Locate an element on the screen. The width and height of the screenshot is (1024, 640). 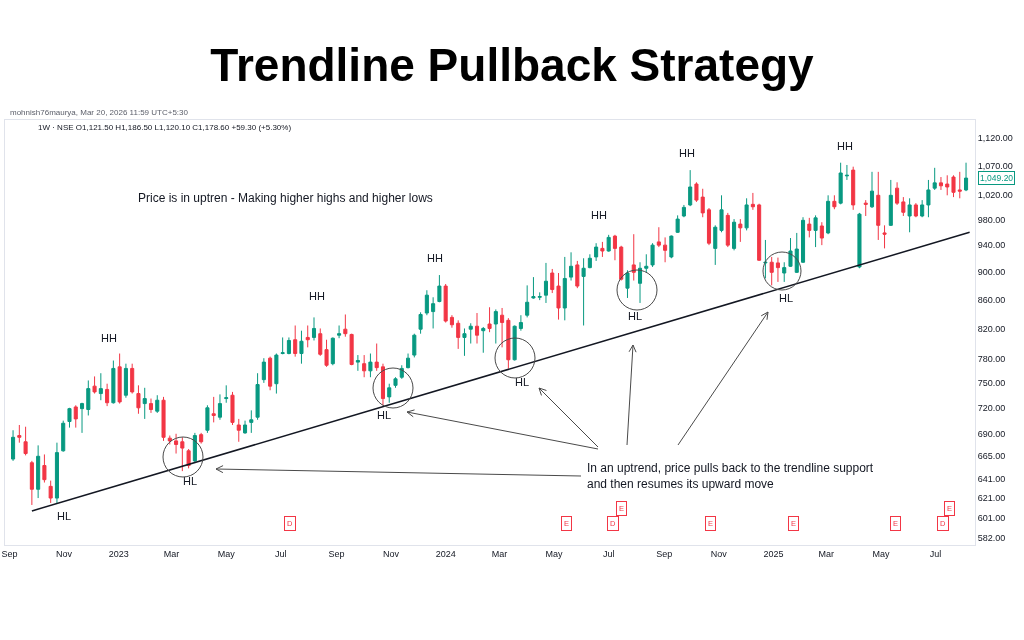
x-tick-label: 2023 is located at coordinates (118, 553).